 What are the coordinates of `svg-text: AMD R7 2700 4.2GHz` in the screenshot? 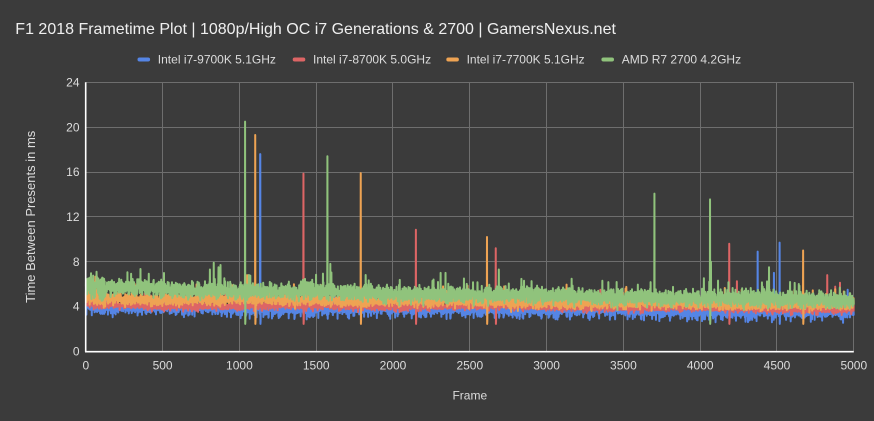 It's located at (681, 60).